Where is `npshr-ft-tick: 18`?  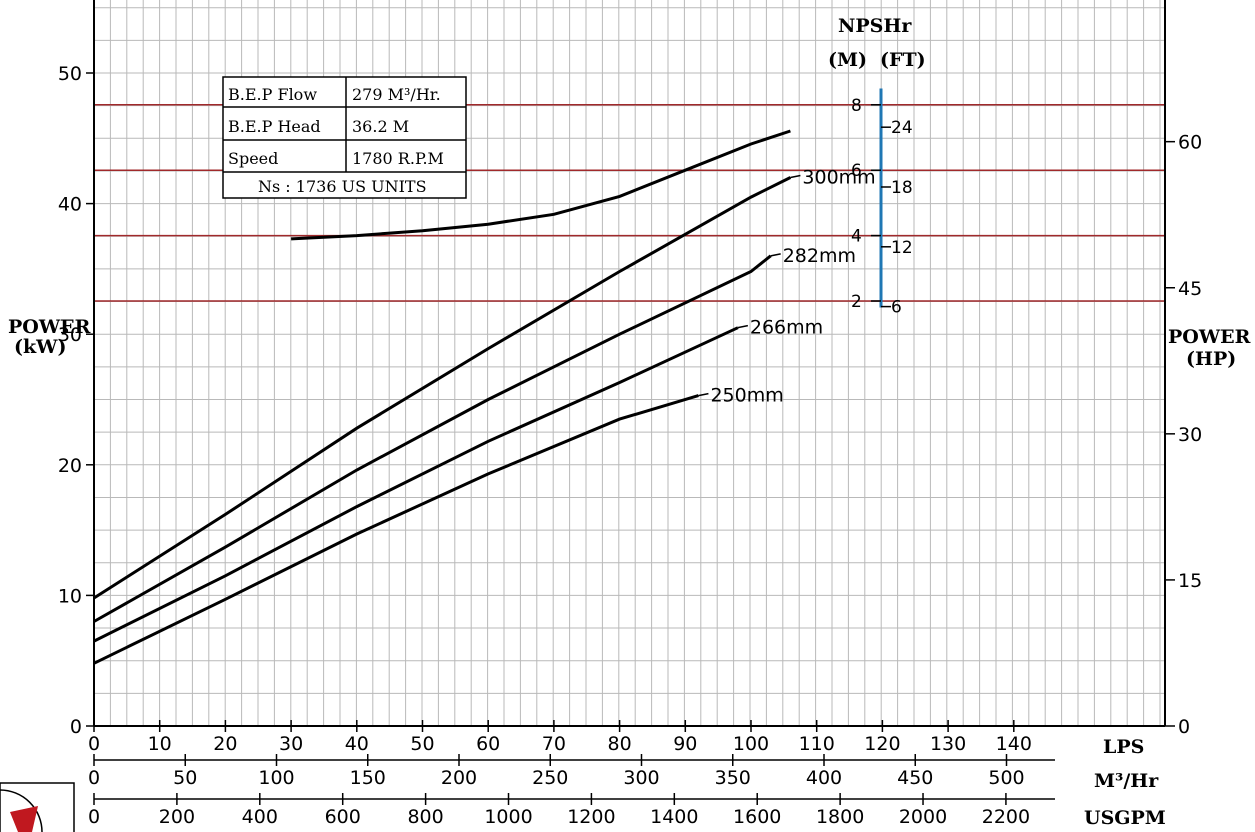
npshr-ft-tick: 18 is located at coordinates (902, 188).